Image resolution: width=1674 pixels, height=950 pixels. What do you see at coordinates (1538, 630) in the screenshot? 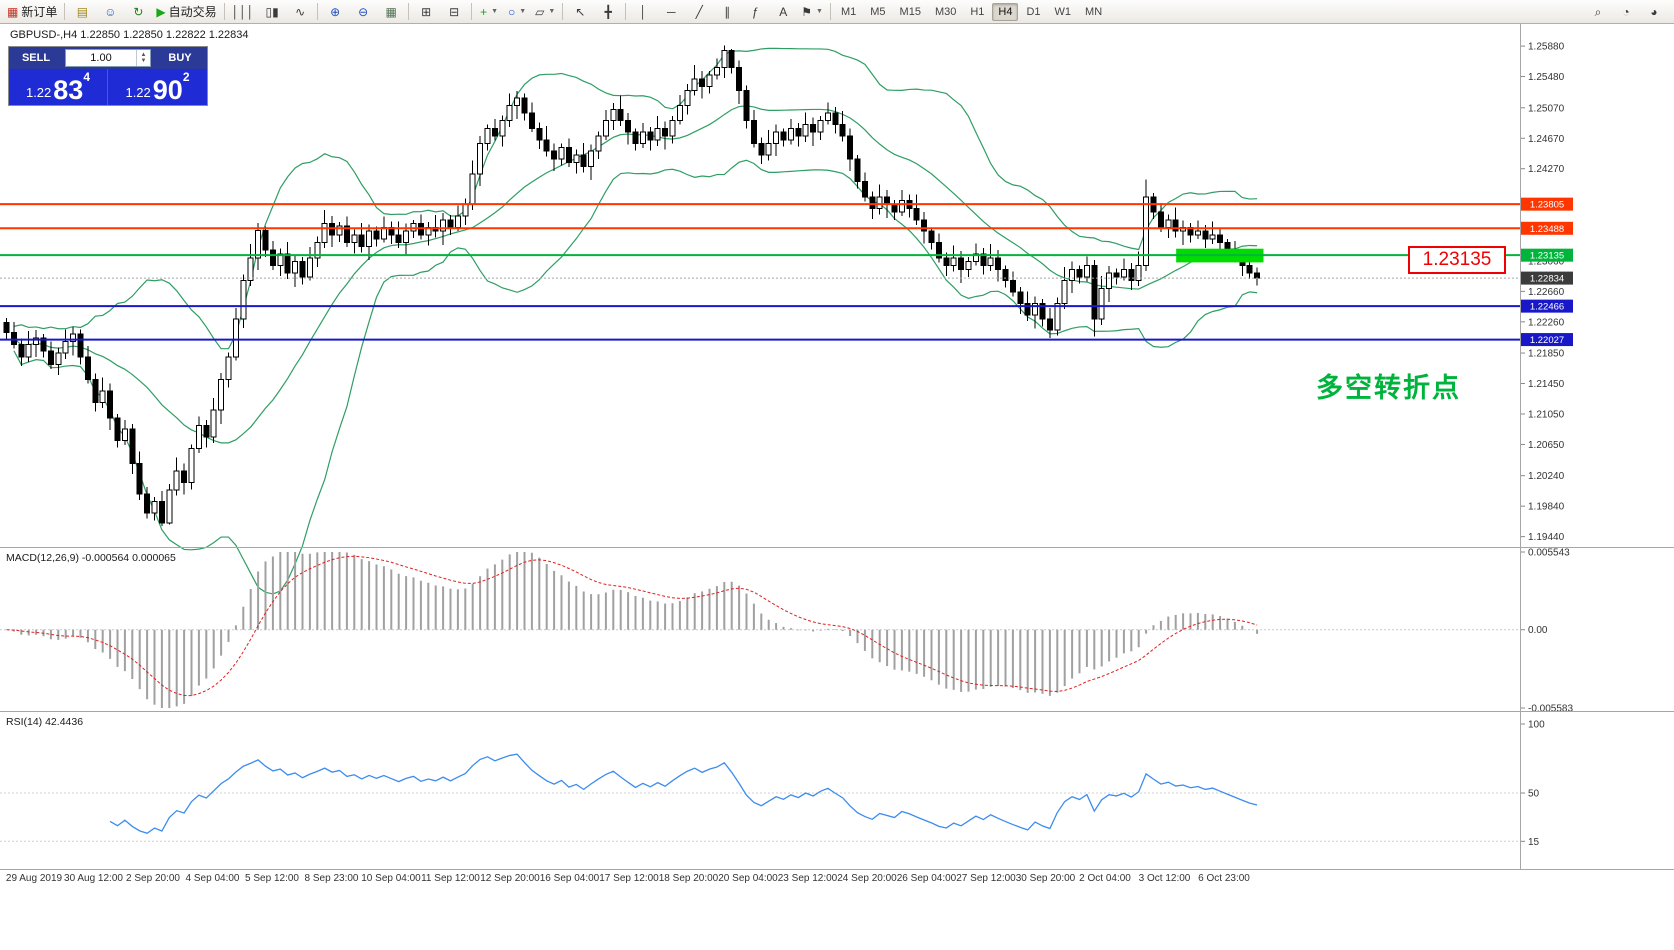
I see `macd-scale-label: 0.00` at bounding box center [1538, 630].